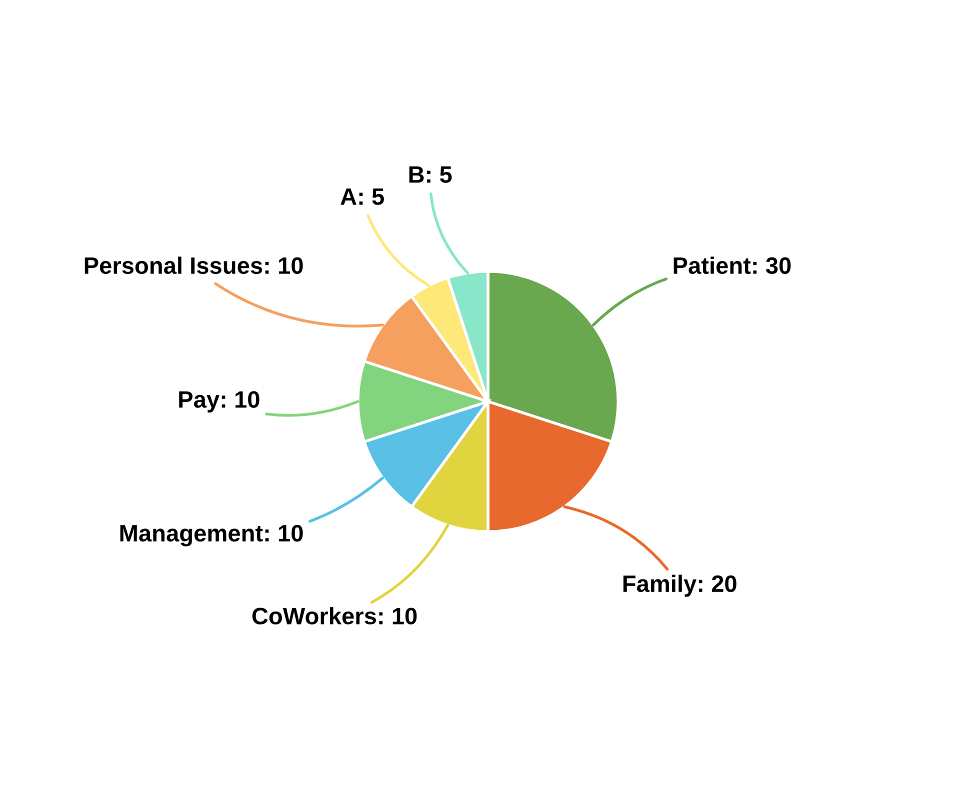 This screenshot has height=803, width=976. Describe the element at coordinates (334, 615) in the screenshot. I see `slice-label: CoWorkers: 10` at that location.